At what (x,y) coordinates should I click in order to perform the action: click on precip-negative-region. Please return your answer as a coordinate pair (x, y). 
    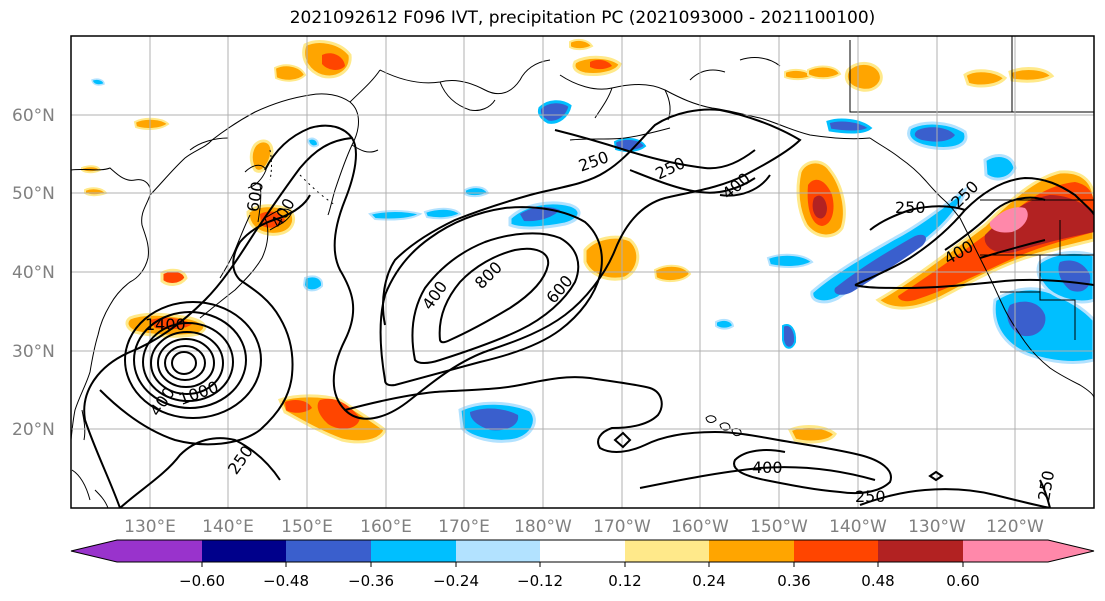
    Looking at the image, I should click on (889, 245).